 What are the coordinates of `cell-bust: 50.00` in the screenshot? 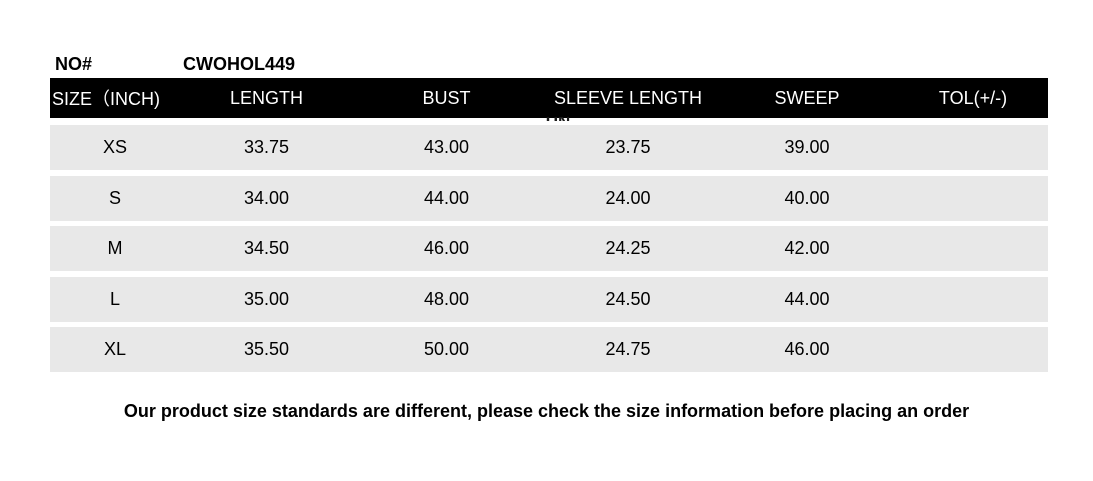 It's located at (446, 349).